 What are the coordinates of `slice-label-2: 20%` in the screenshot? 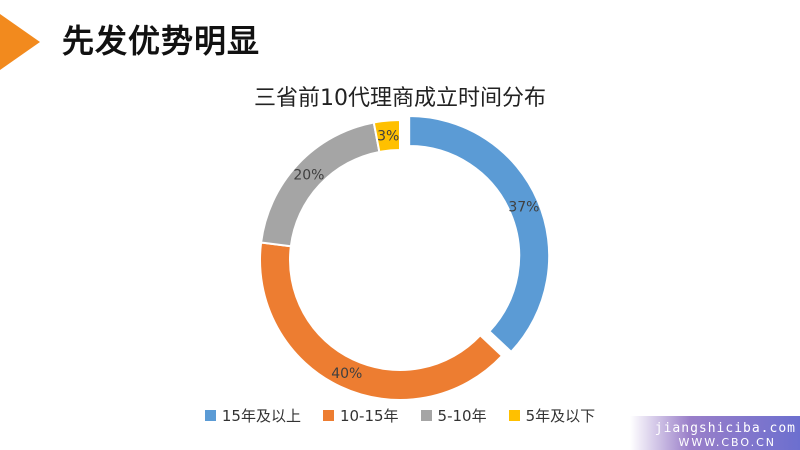 It's located at (308, 175).